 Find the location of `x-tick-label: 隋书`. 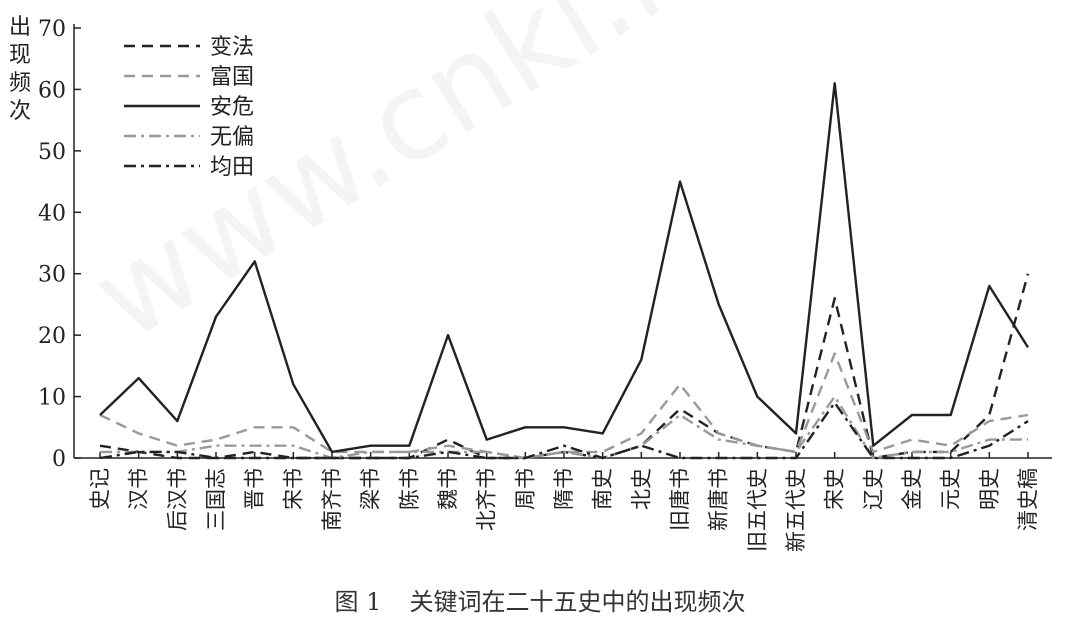

x-tick-label: 隋书 is located at coordinates (564, 489).